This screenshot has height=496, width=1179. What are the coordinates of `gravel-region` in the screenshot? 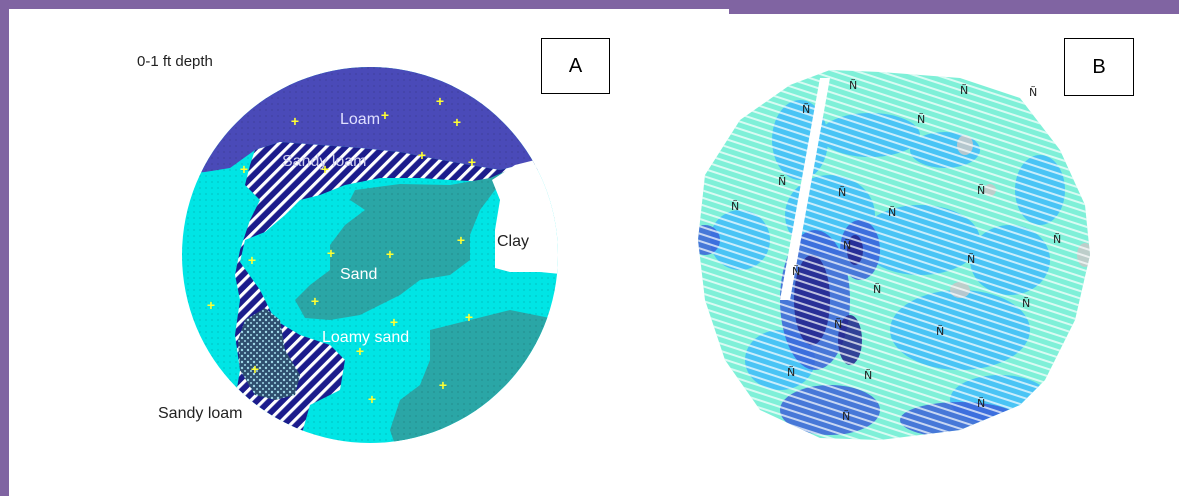 It's located at (269, 354).